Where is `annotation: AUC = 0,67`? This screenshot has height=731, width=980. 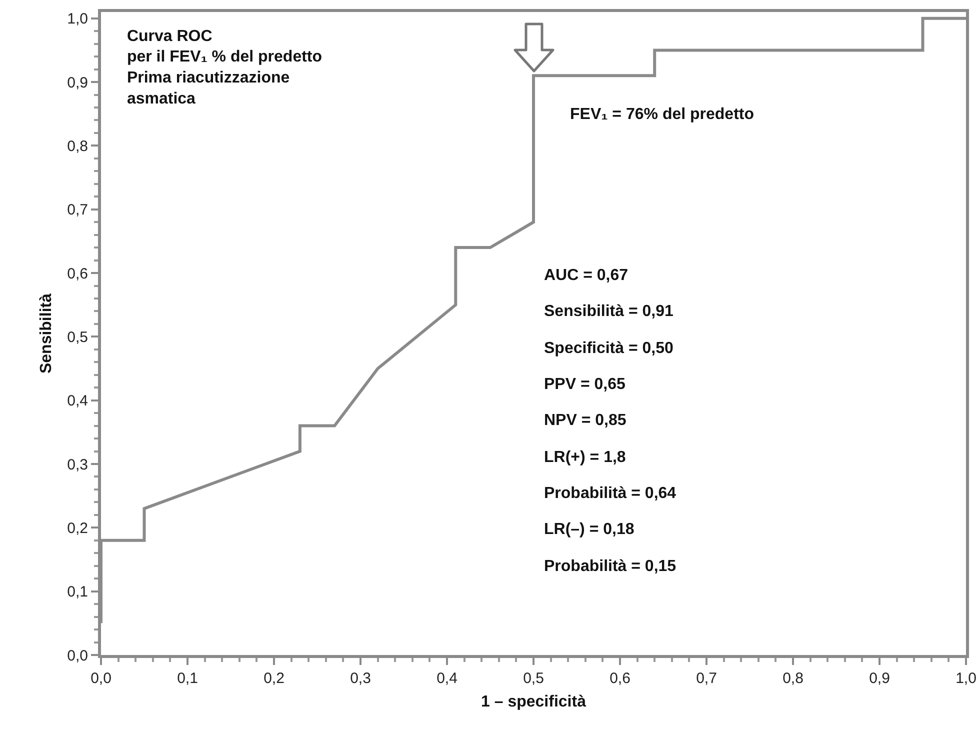
annotation: AUC = 0,67 is located at coordinates (586, 275).